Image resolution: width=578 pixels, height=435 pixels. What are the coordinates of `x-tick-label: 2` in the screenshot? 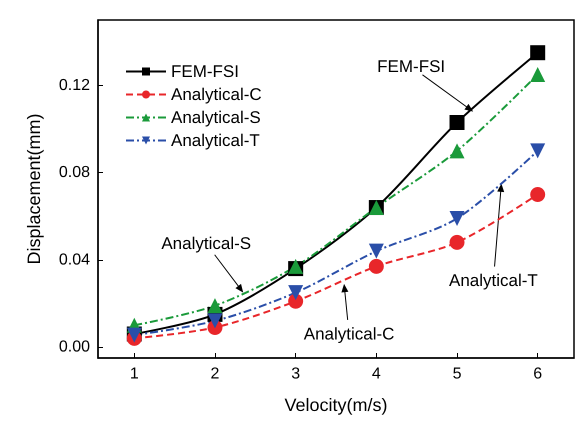 It's located at (215, 374).